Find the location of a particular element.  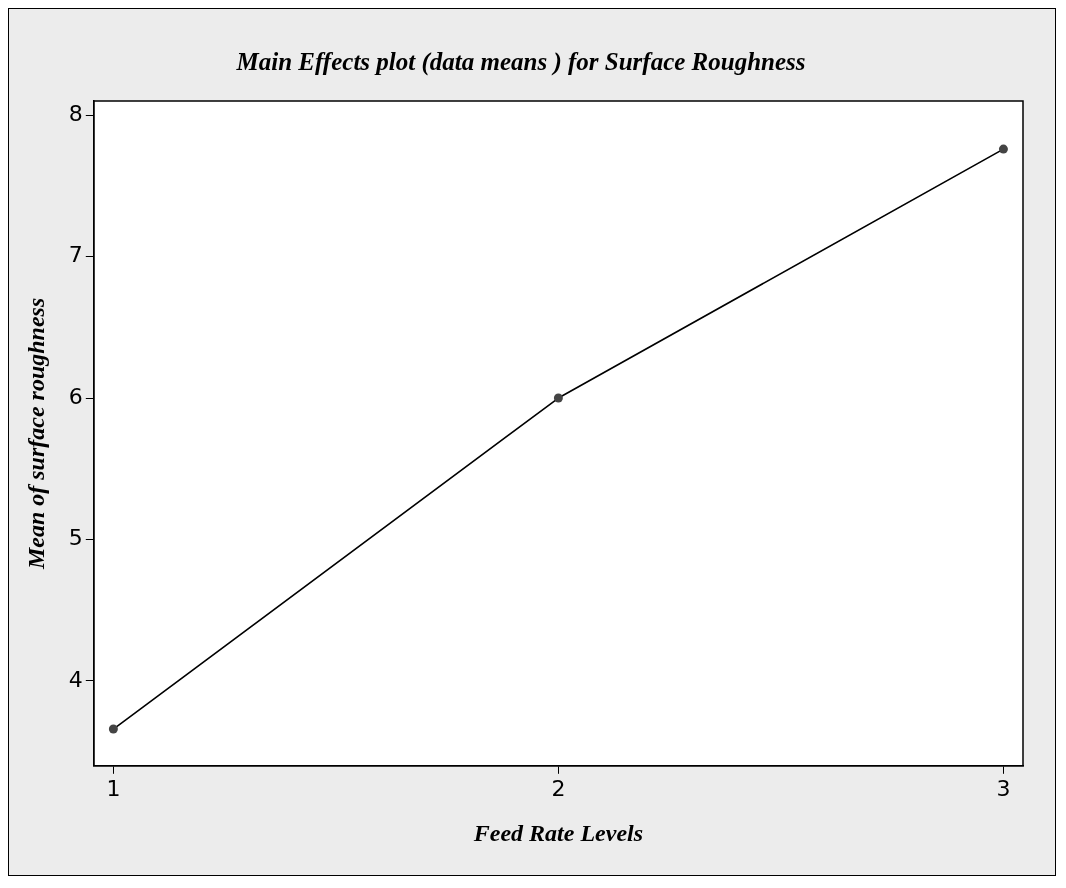

x-axis-title: Feed Rate Levels is located at coordinates (558, 832).